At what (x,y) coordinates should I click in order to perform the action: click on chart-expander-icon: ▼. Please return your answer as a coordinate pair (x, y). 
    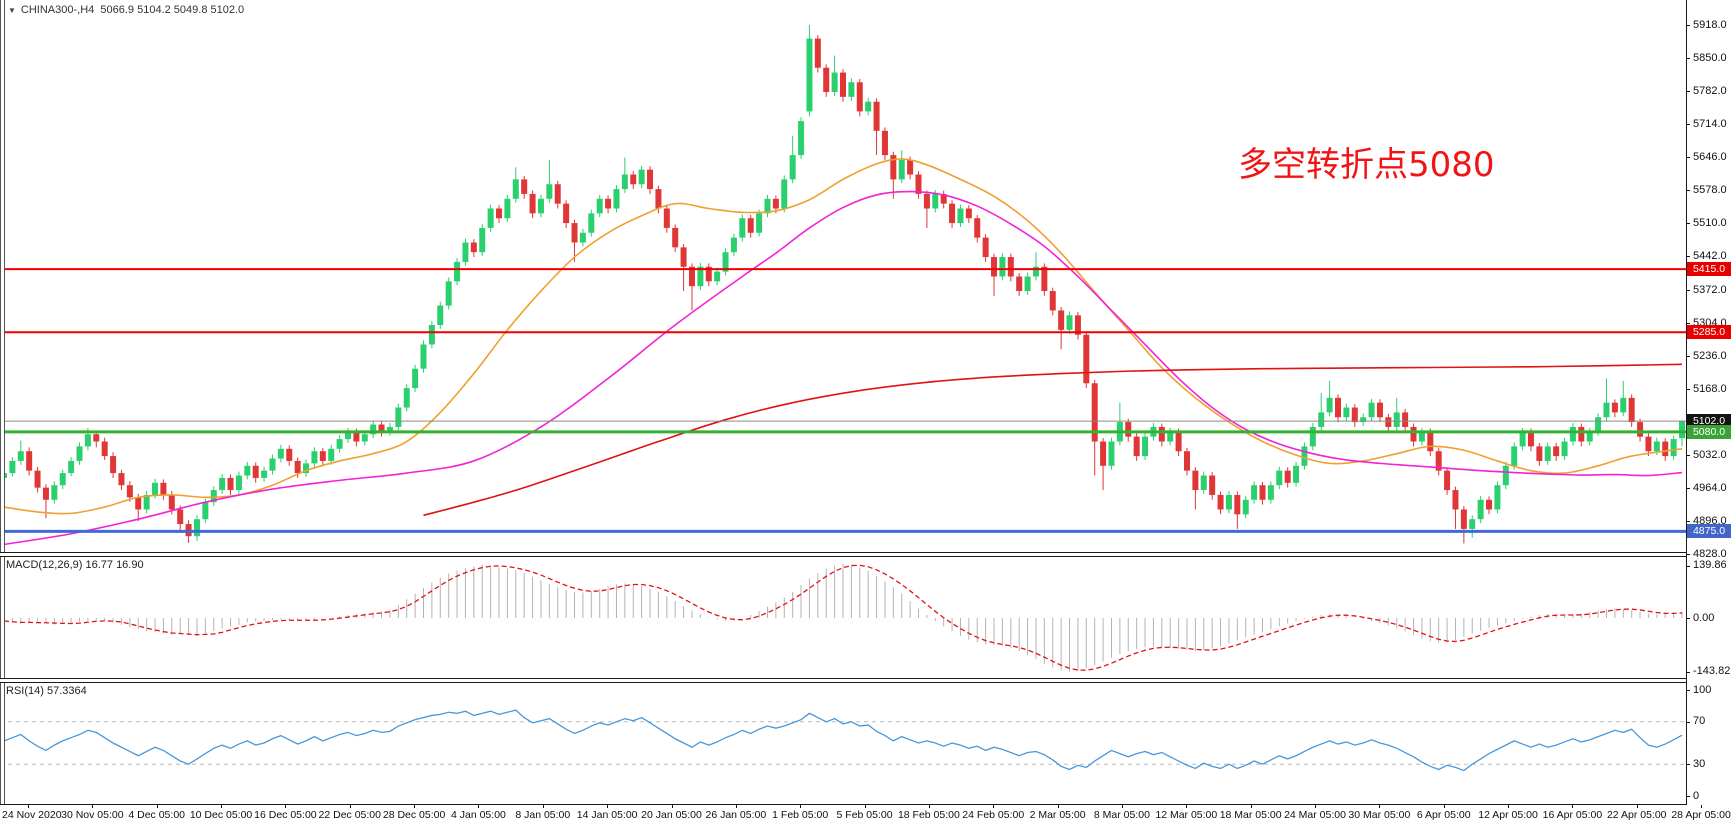
    Looking at the image, I should click on (12, 10).